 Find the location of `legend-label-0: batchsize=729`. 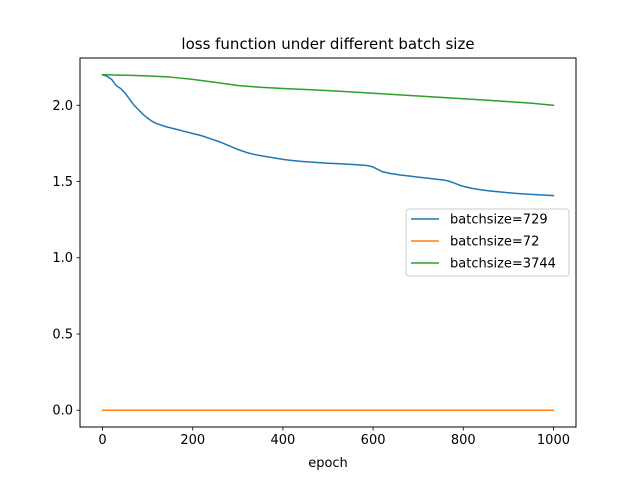

legend-label-0: batchsize=729 is located at coordinates (499, 220).